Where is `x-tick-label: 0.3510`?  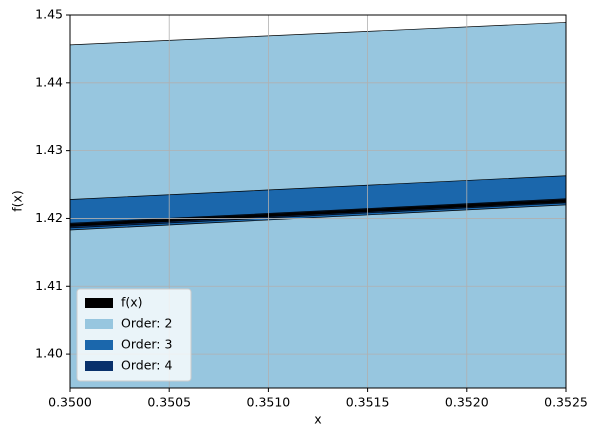
x-tick-label: 0.3510 is located at coordinates (269, 402).